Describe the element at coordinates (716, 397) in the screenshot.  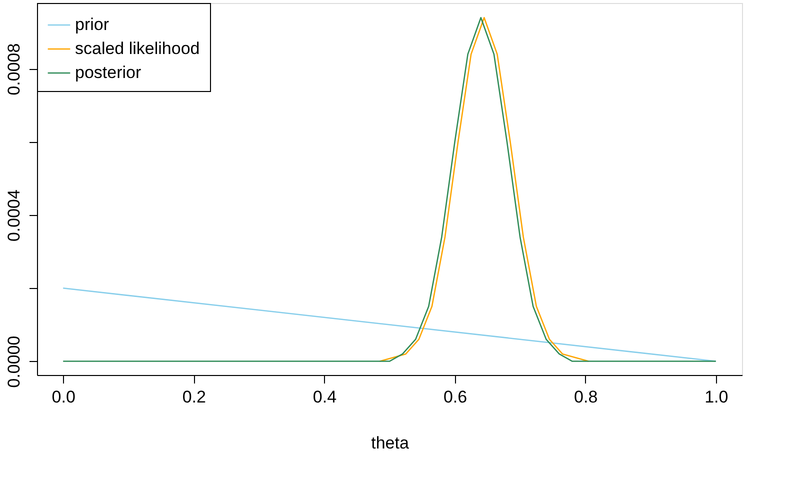
I see `x-tick-label: 1.0` at that location.